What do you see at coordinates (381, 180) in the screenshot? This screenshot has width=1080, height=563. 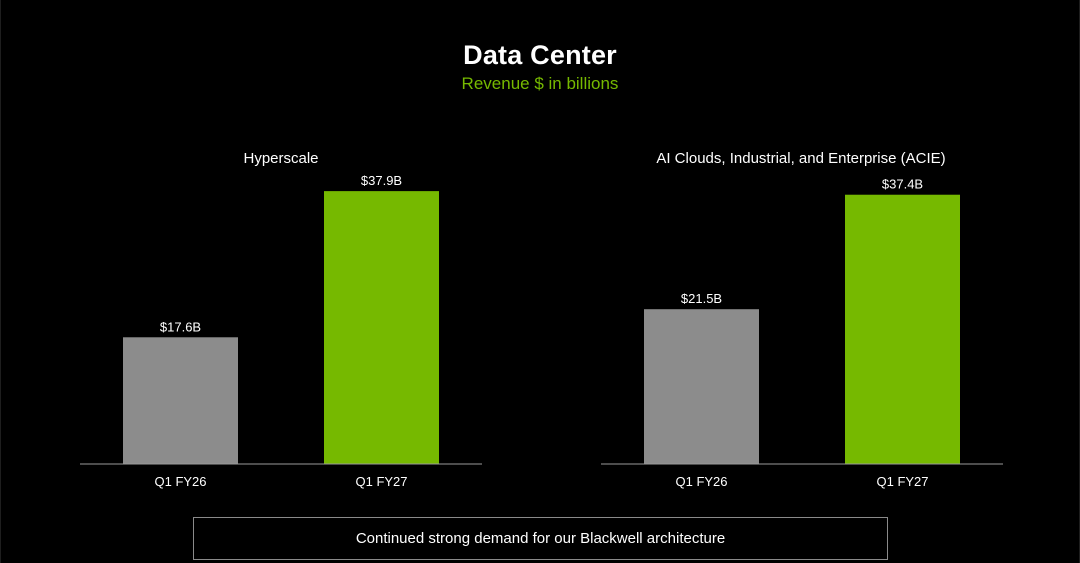 I see `data-label: $37.9B` at bounding box center [381, 180].